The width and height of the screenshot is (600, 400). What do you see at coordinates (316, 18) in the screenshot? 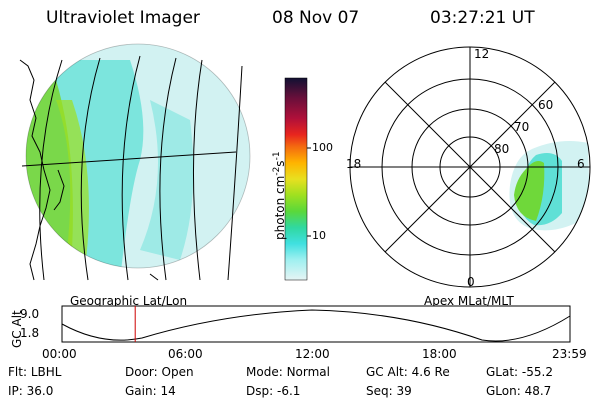
I see `observation-date: 08 Nov 07` at bounding box center [316, 18].